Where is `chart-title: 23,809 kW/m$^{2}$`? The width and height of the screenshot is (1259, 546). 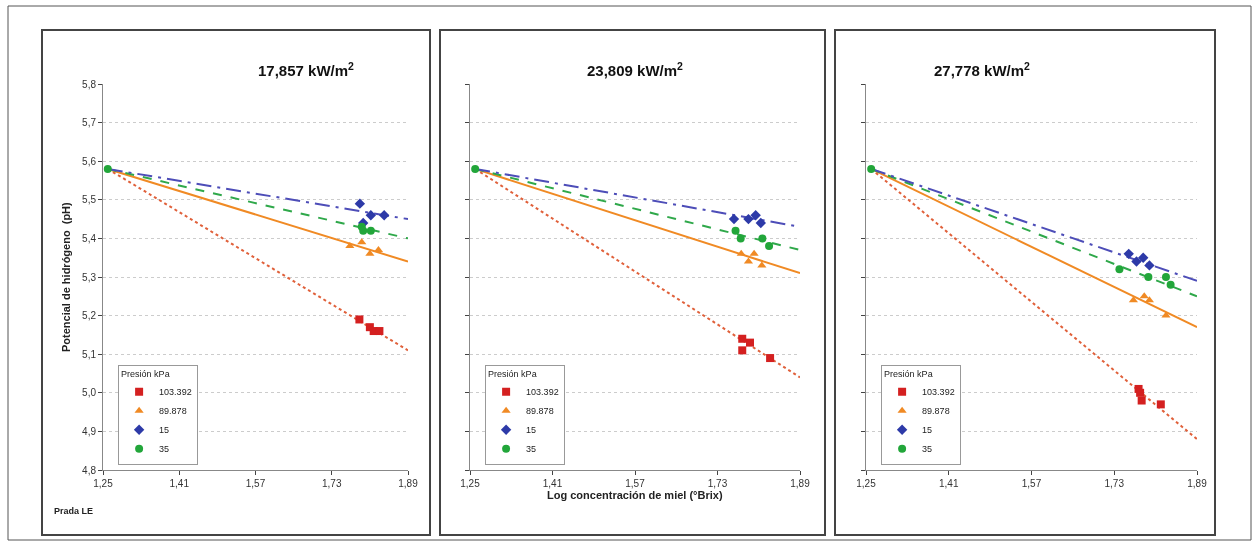
chart-title: 23,809 kW/m$^{2}$ is located at coordinates (635, 70).